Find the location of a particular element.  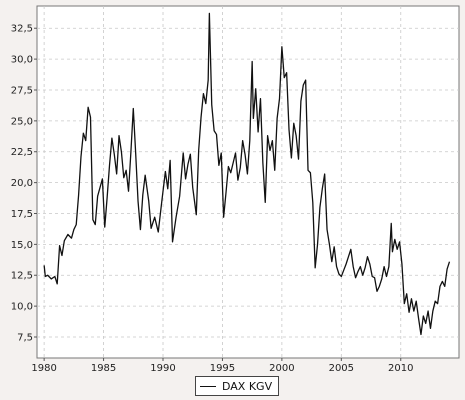

x-tick-label: 1980 is located at coordinates (43, 368).